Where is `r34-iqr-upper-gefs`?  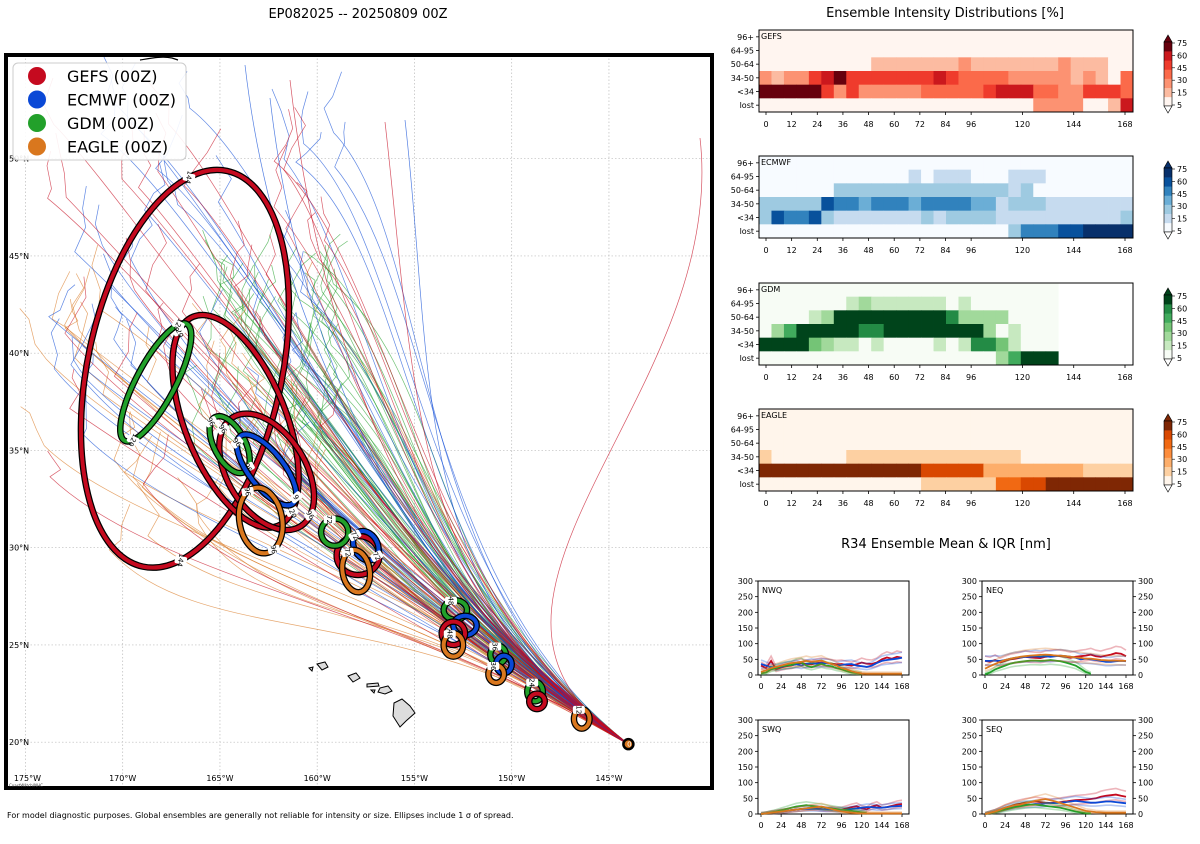 r34-iqr-upper-gefs is located at coordinates (1055, 652).